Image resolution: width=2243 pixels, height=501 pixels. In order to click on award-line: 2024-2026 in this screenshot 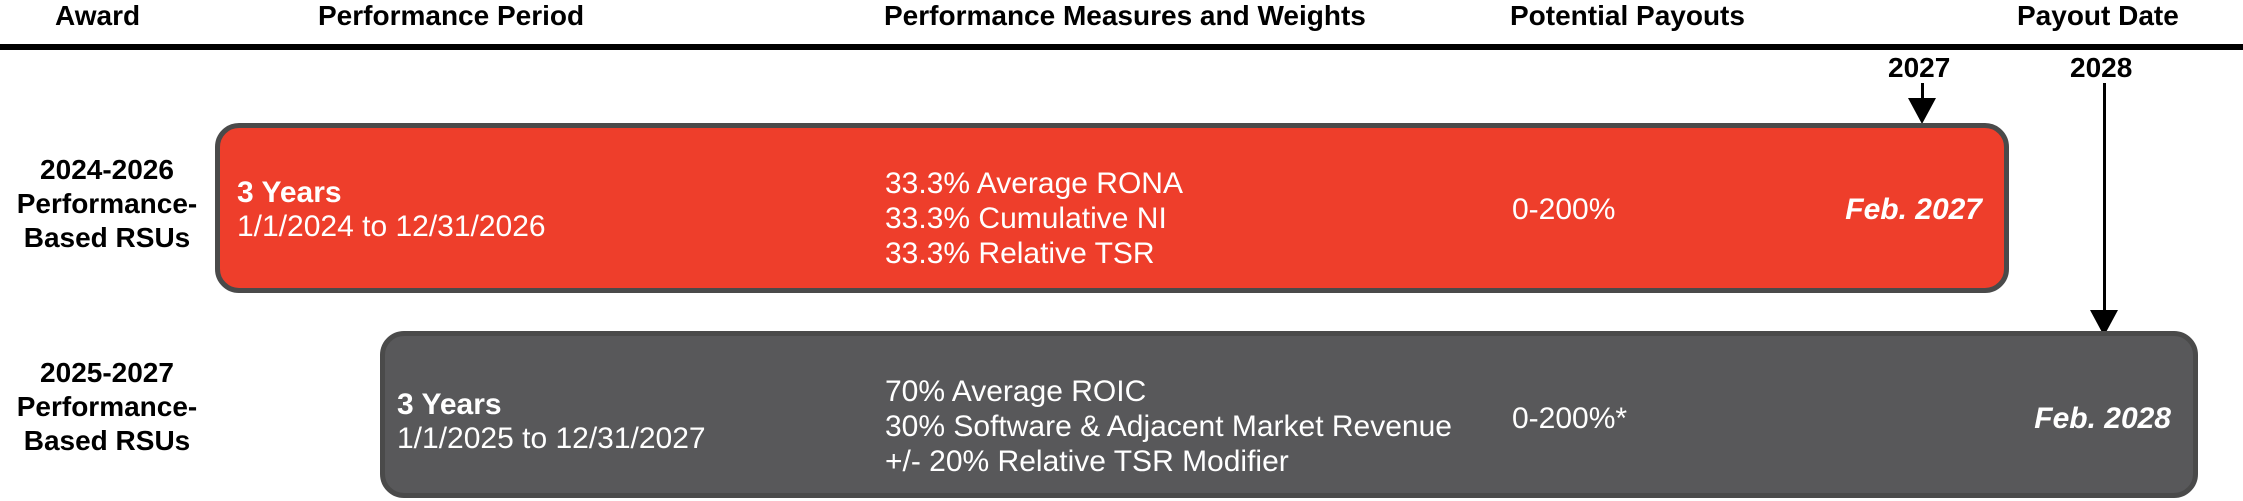, I will do `click(107, 169)`.